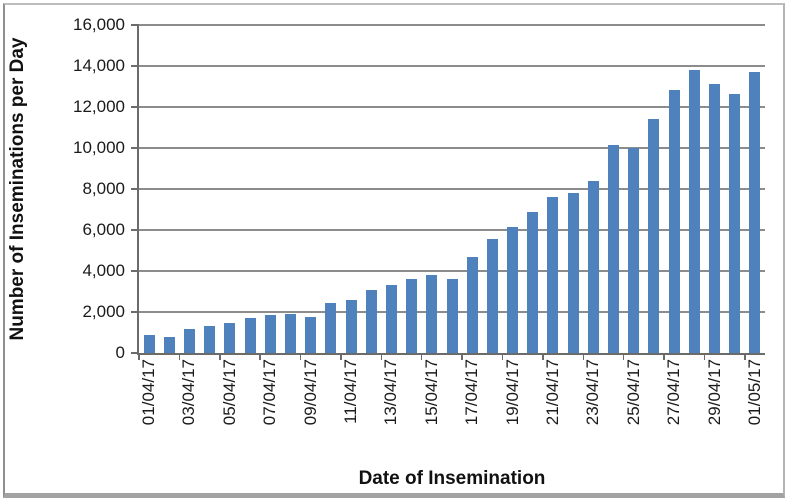 This screenshot has height=504, width=790. Describe the element at coordinates (120, 352) in the screenshot. I see `y-tick-label: 0` at that location.